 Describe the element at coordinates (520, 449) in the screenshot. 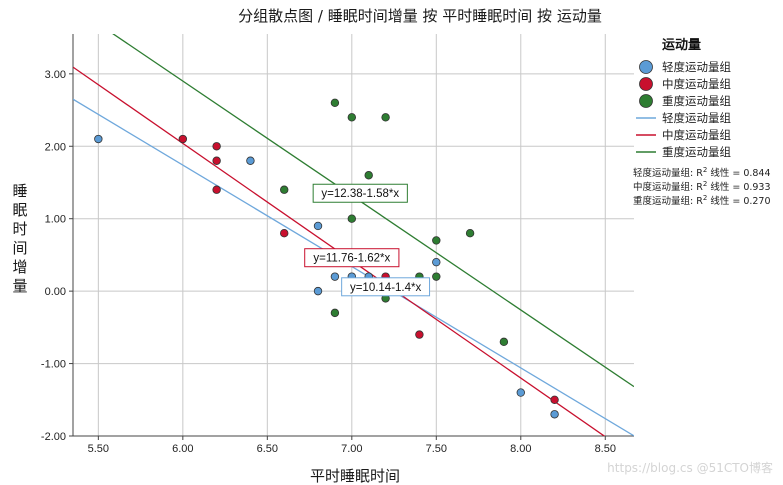

I see `x-tick-label: 8.00` at that location.